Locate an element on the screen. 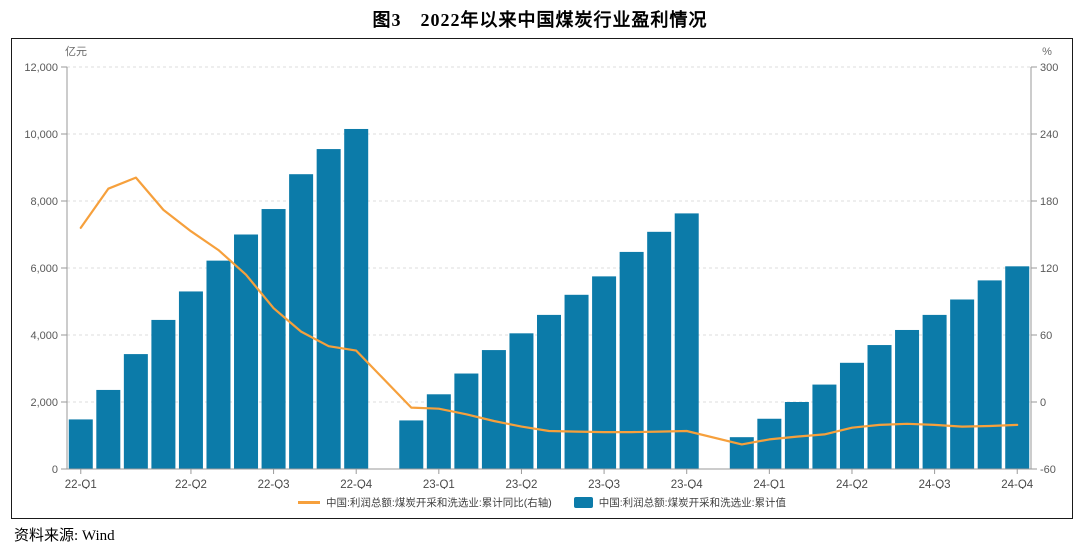 This screenshot has width=1080, height=550. x-axis-tick-label: 24-Q3 is located at coordinates (935, 484).